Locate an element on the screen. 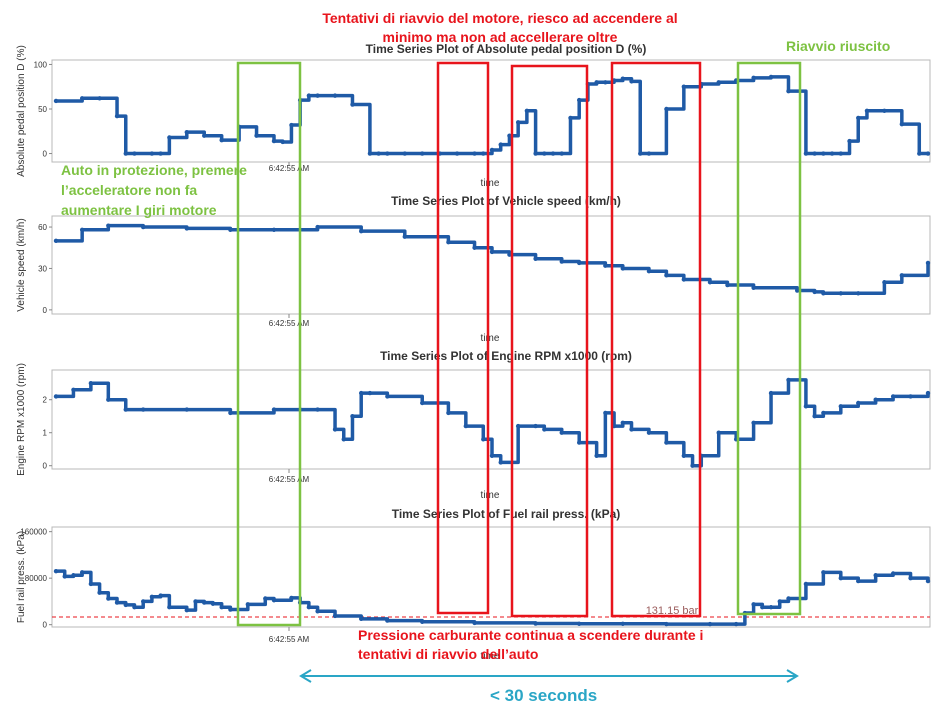 Image resolution: width=938 pixels, height=721 pixels. y-tick-label: 30 is located at coordinates (42, 268).